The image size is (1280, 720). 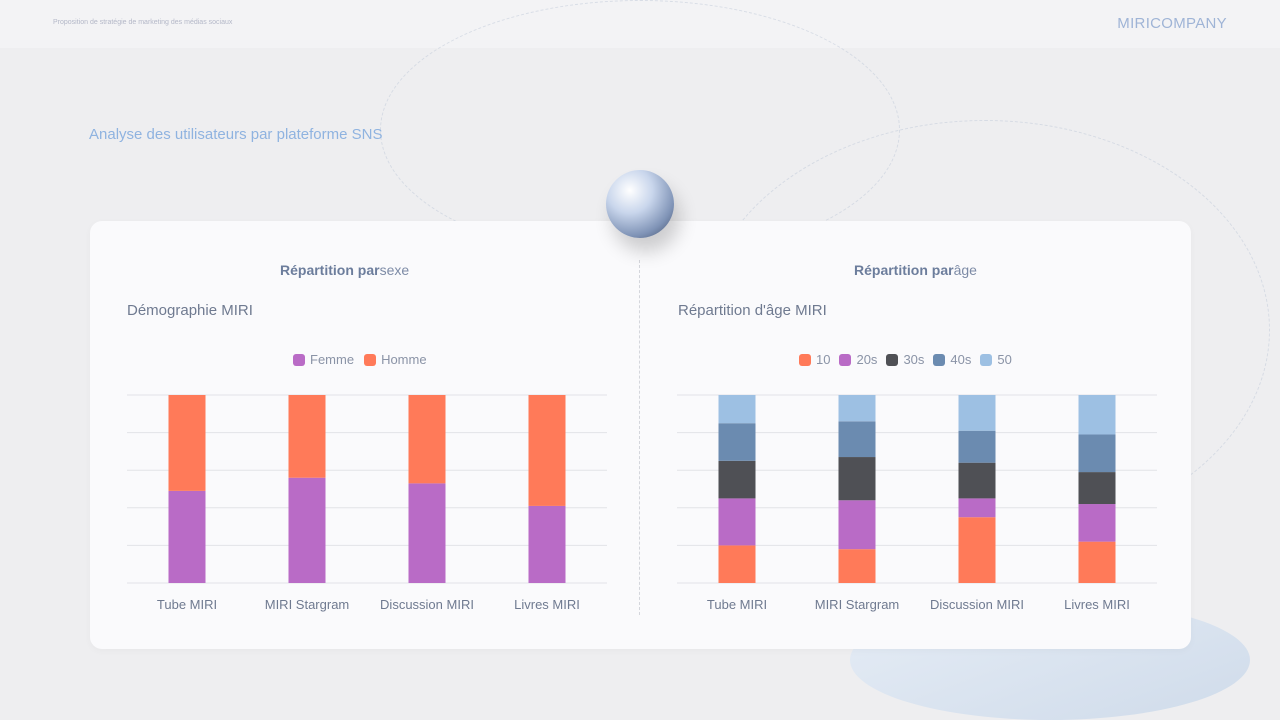 What do you see at coordinates (814, 359) in the screenshot?
I see `legend-item: 10` at bounding box center [814, 359].